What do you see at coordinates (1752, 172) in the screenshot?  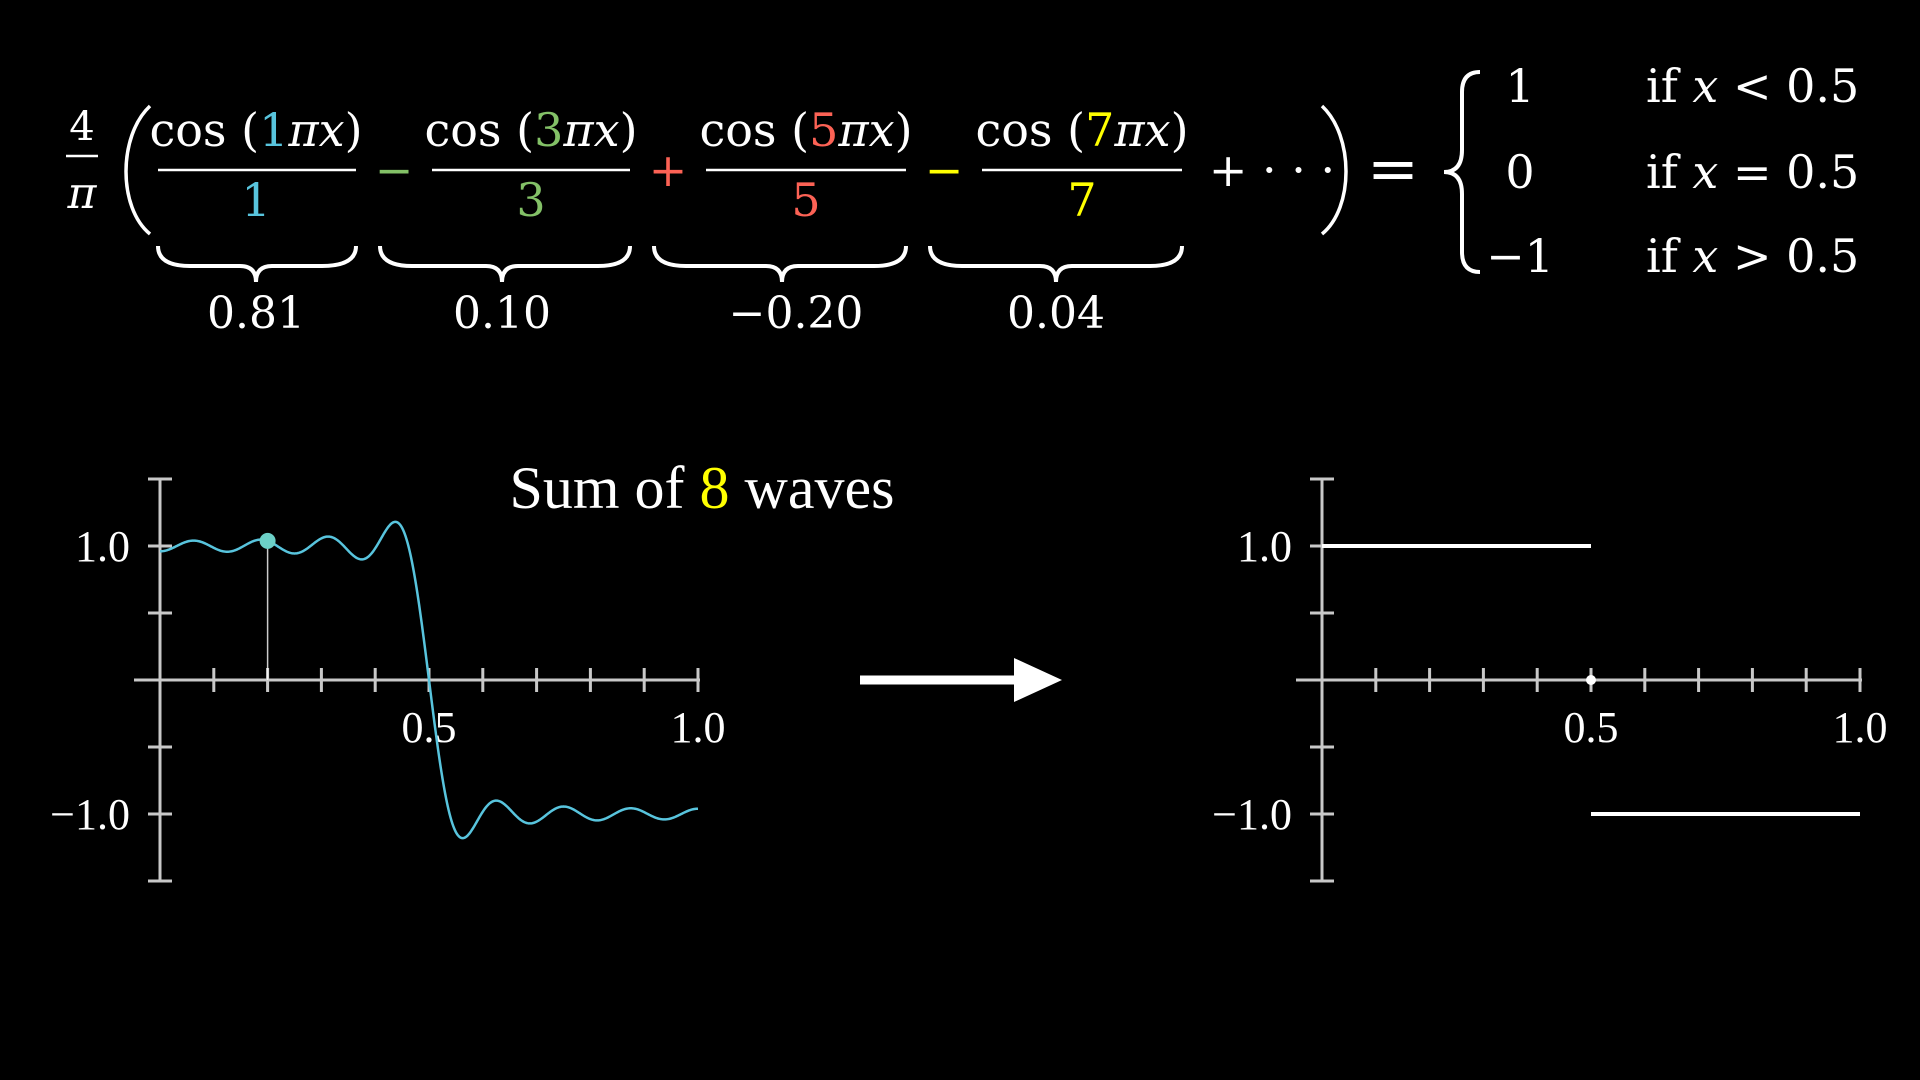 I see `svg-text: if x = 0.5` at bounding box center [1752, 172].